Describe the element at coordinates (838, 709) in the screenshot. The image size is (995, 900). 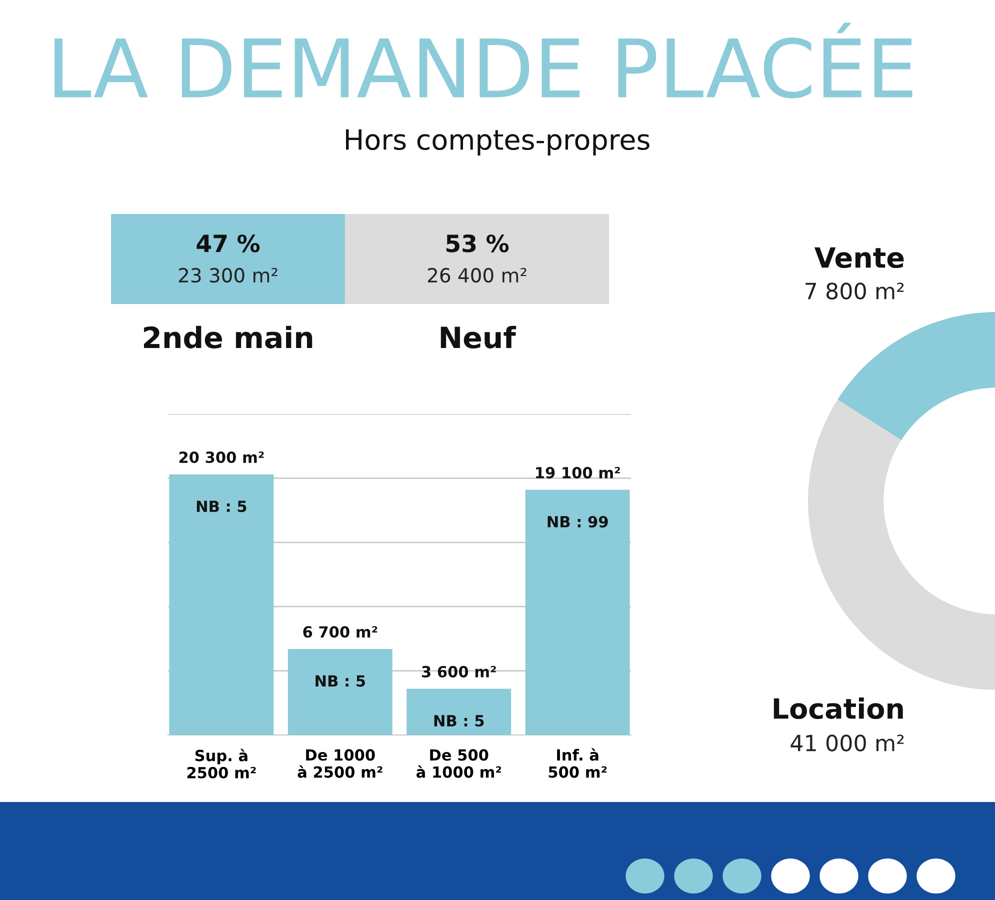
I see `slice-label: Location` at that location.